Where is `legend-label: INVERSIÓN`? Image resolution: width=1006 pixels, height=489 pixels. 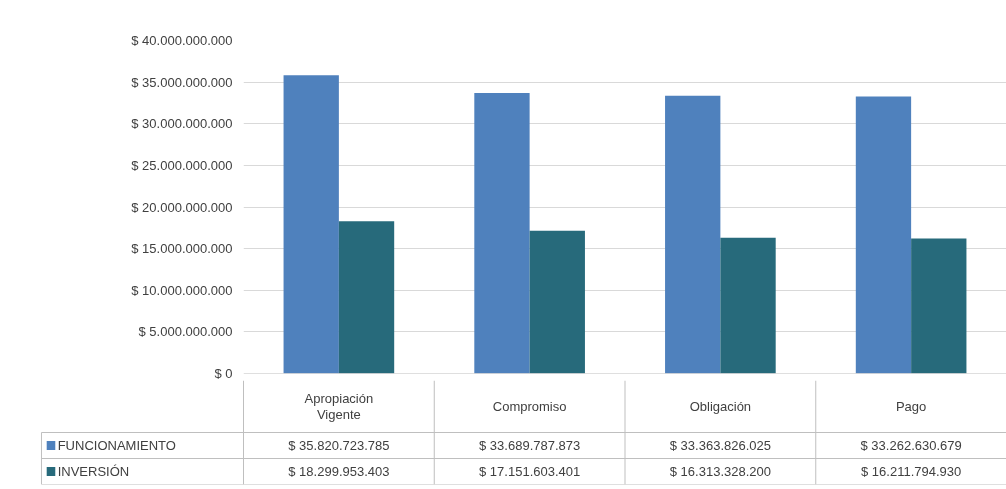 legend-label: INVERSIÓN is located at coordinates (93, 471).